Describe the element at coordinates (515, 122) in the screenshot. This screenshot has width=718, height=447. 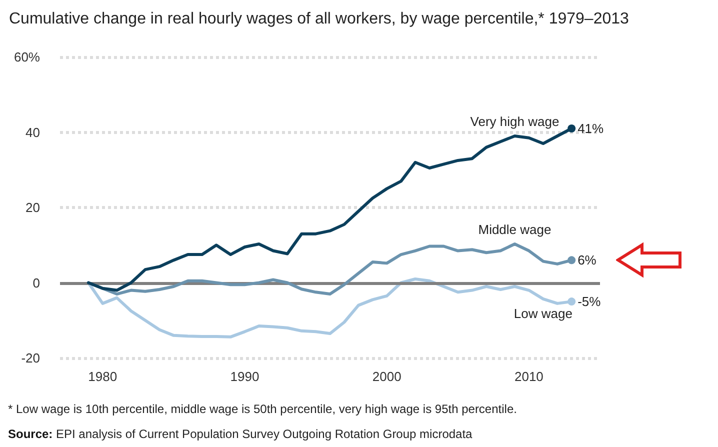
I see `series-label: Very high wage` at that location.